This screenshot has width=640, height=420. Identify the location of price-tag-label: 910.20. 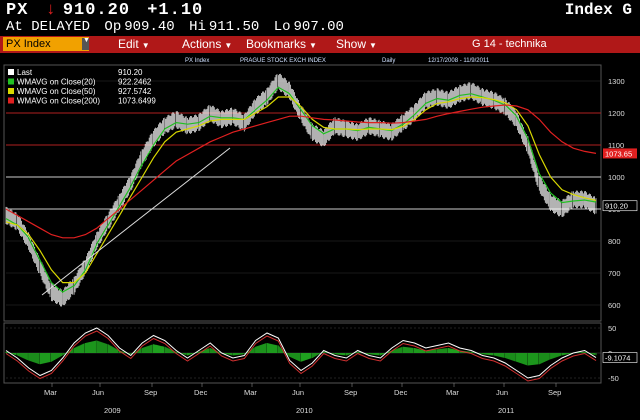
(616, 206).